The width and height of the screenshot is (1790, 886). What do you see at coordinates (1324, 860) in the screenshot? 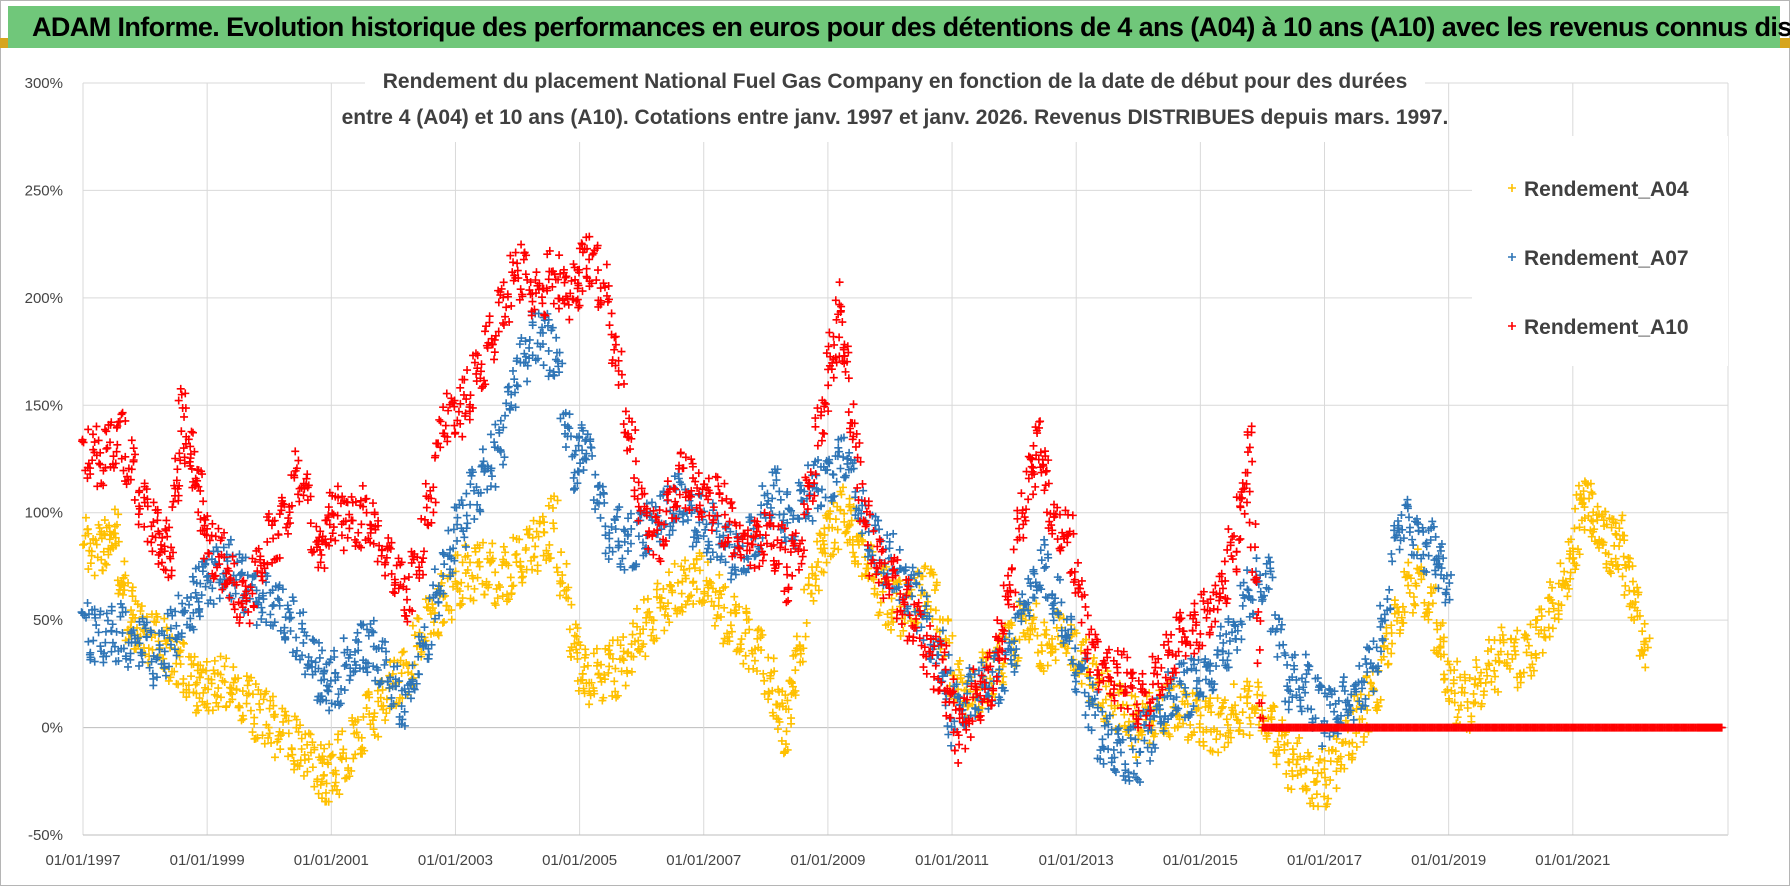
I see `x-tick-label: 01/01/2017` at bounding box center [1324, 860].